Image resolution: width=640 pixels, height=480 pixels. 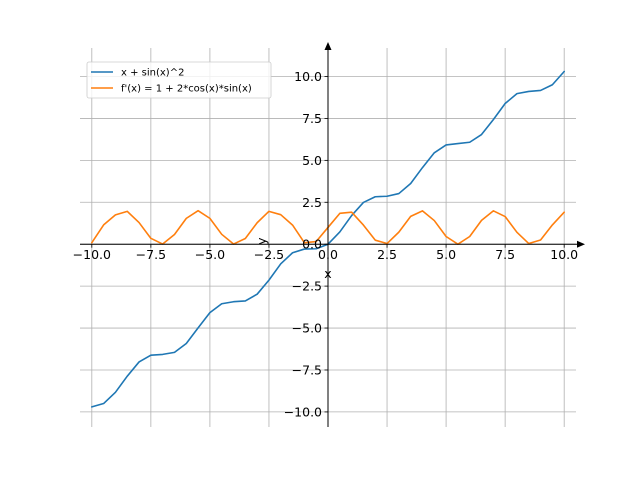 What do you see at coordinates (151, 254) in the screenshot?
I see `x-tick-label-2: −7.5` at bounding box center [151, 254].